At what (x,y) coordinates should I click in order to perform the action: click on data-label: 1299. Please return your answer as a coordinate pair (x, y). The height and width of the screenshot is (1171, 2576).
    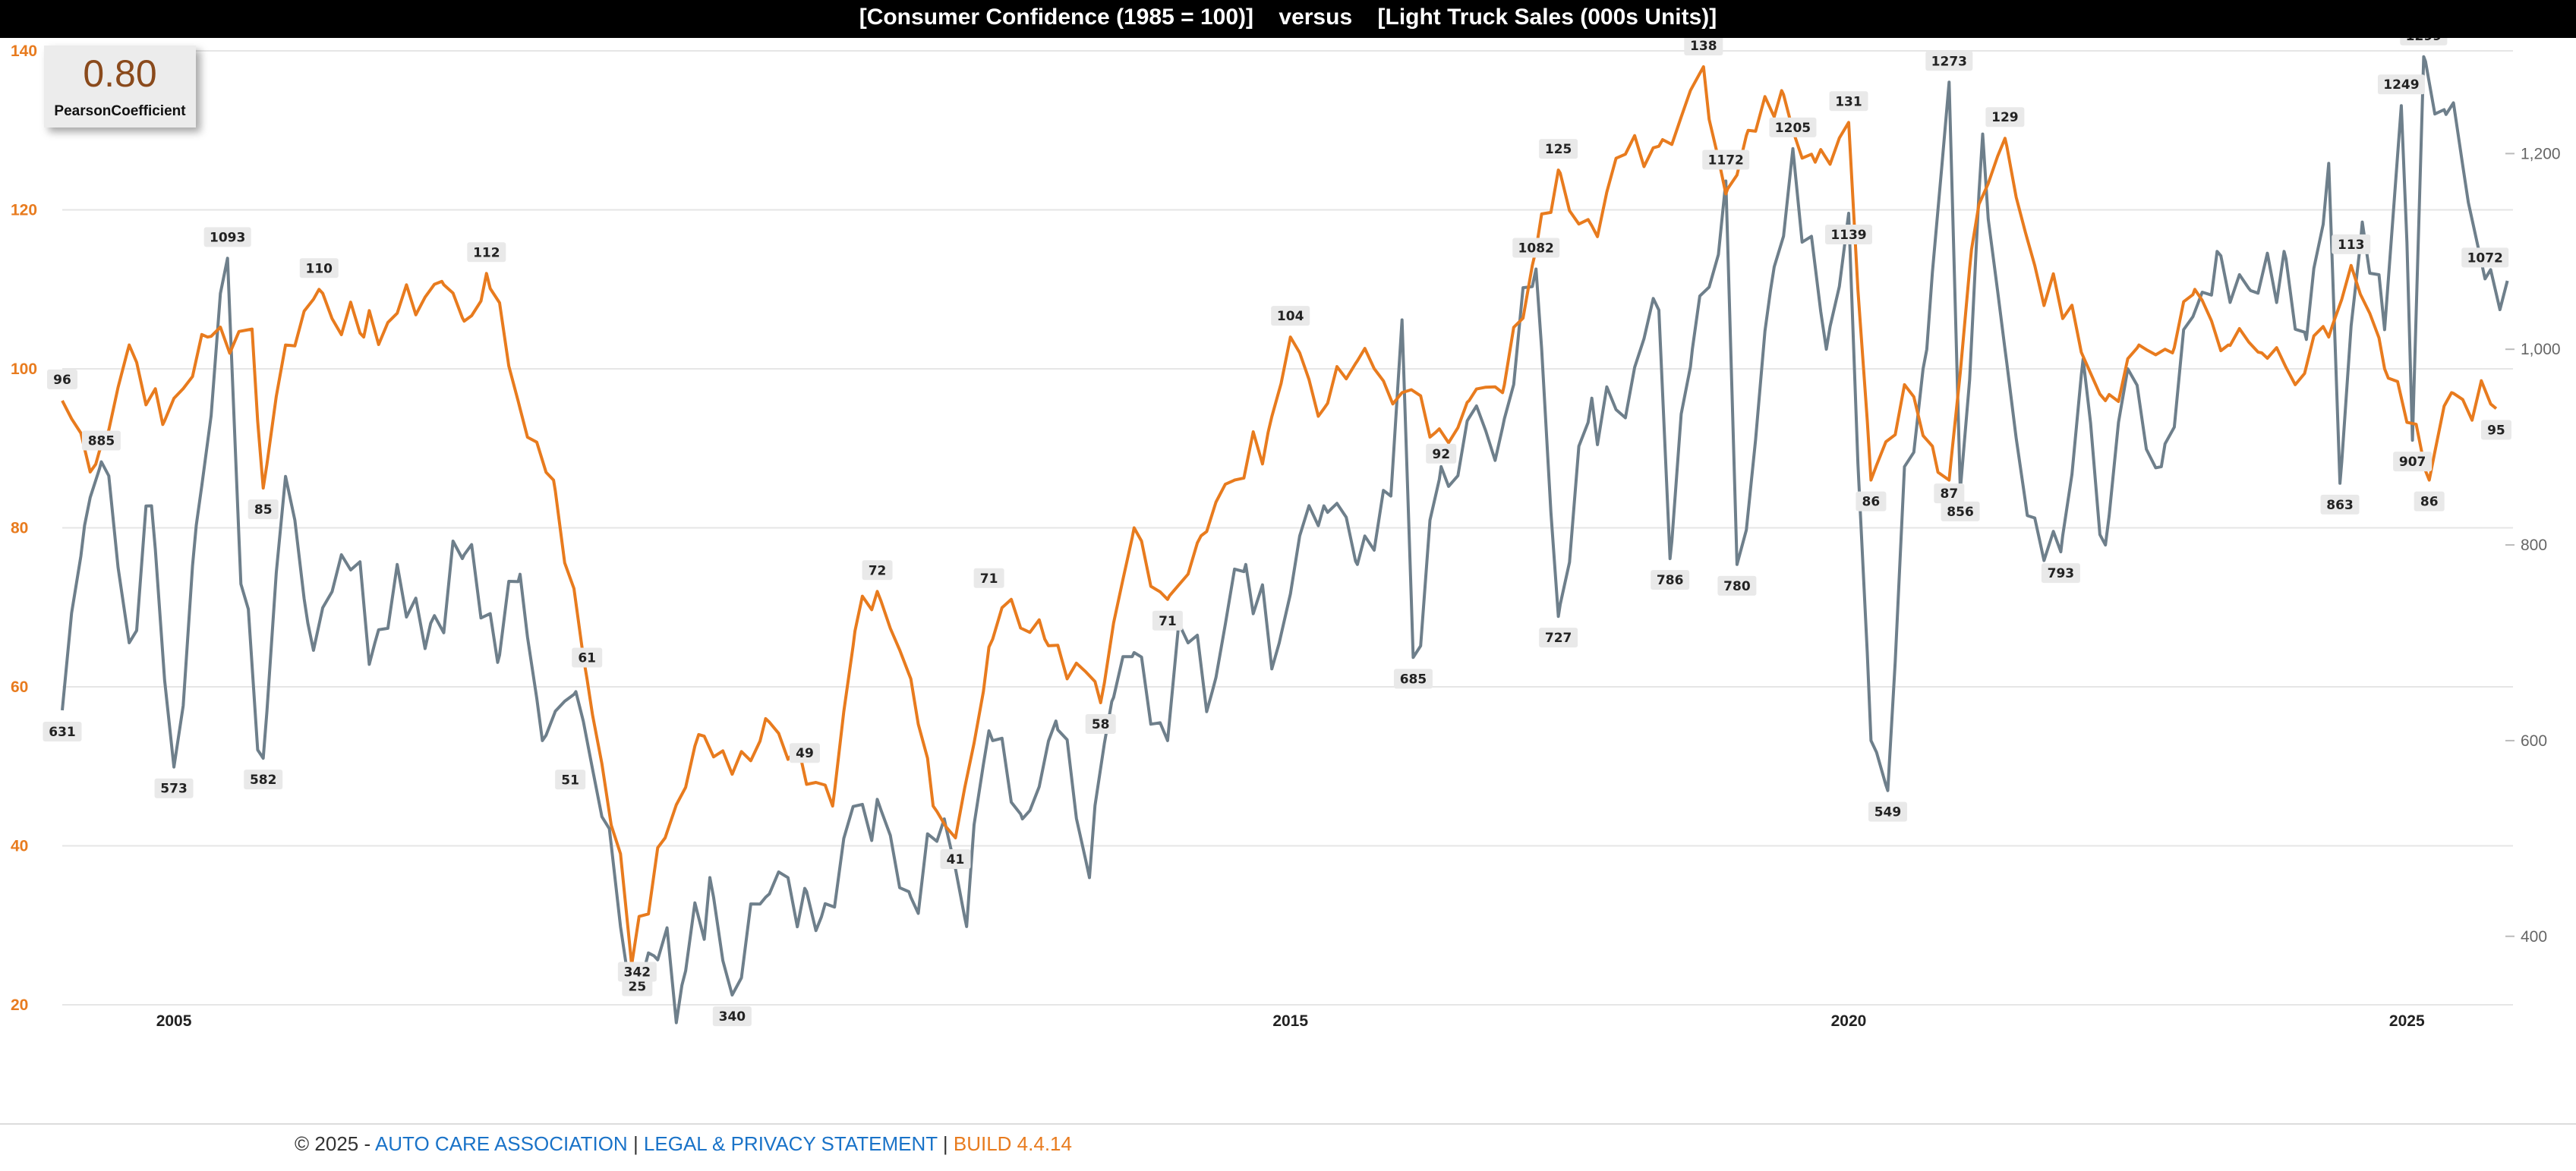
    Looking at the image, I should click on (2424, 42).